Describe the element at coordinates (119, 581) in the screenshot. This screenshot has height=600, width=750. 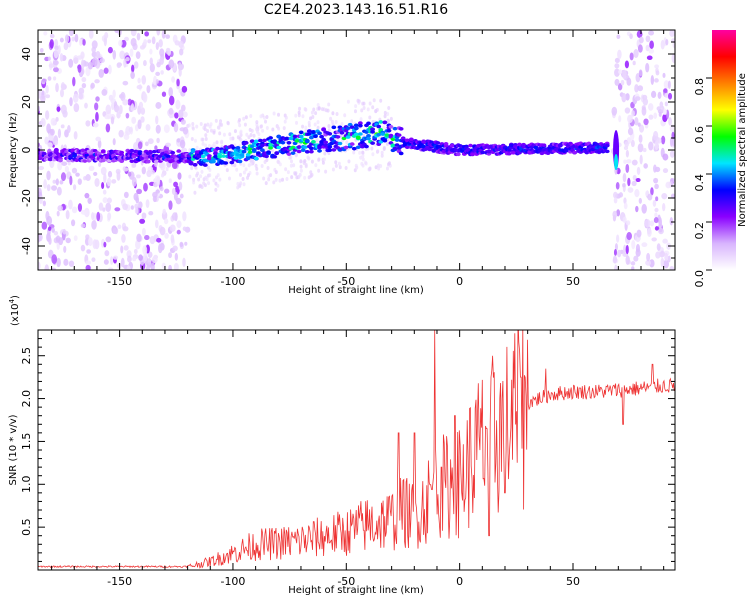
I see `x-tick-label: -150` at that location.